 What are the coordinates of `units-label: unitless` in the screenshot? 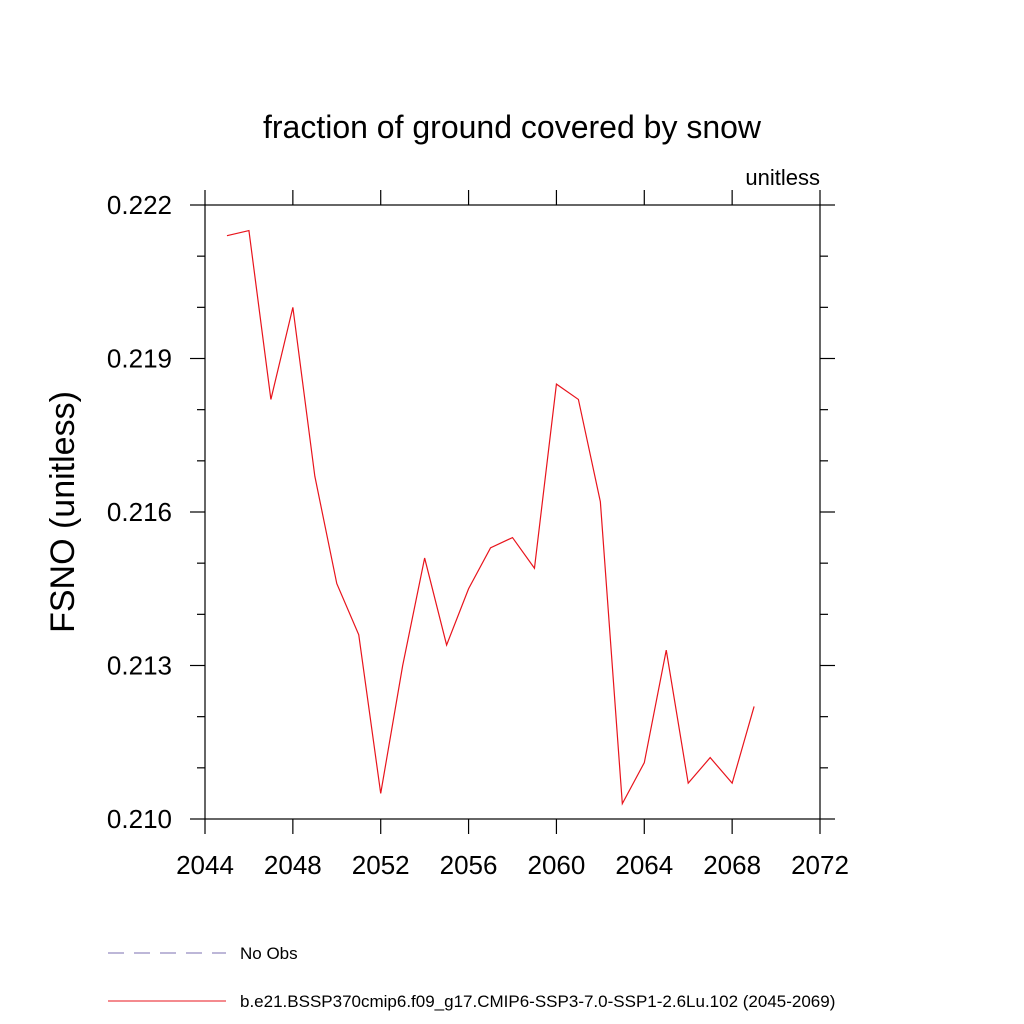 It's located at (782, 177).